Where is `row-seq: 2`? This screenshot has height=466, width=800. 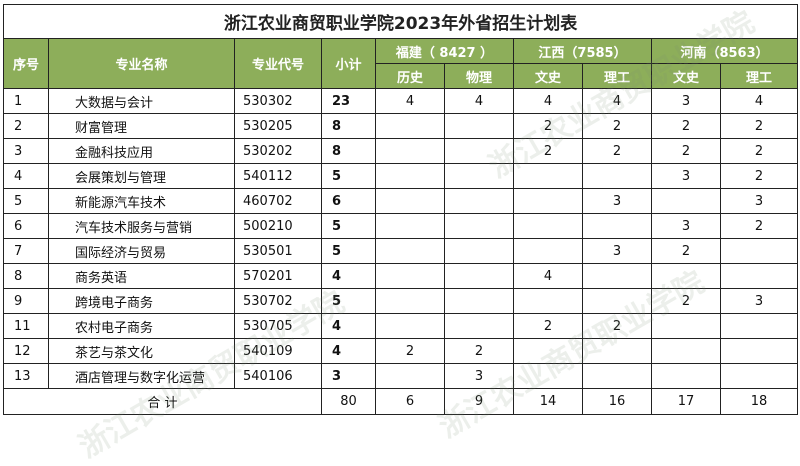
row-seq: 2 is located at coordinates (26, 126).